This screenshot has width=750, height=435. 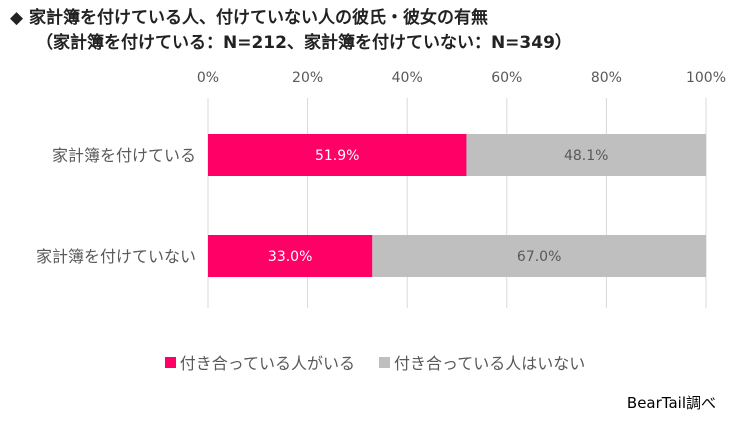 I want to click on x-tick-label: 0%, so click(x=208, y=78).